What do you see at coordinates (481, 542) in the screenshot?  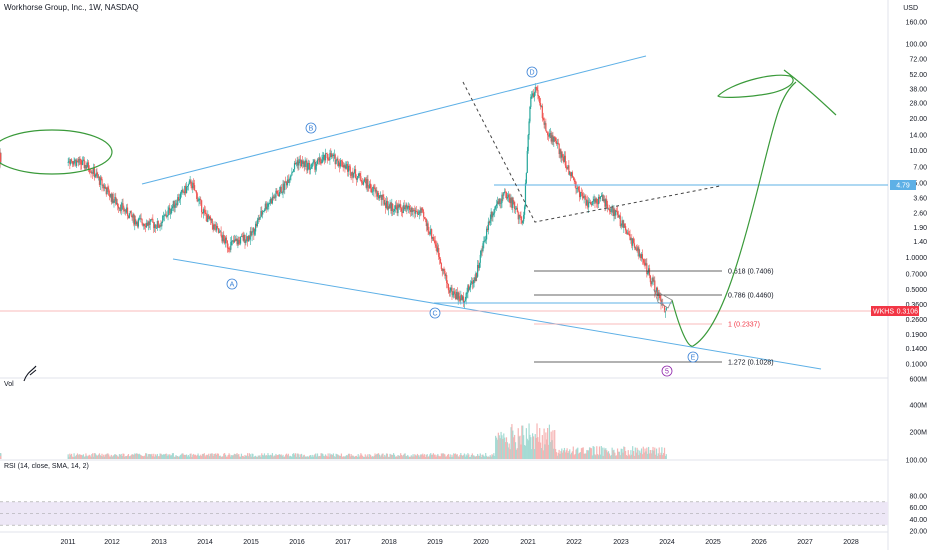 I see `time-axis-tick: 2020` at bounding box center [481, 542].